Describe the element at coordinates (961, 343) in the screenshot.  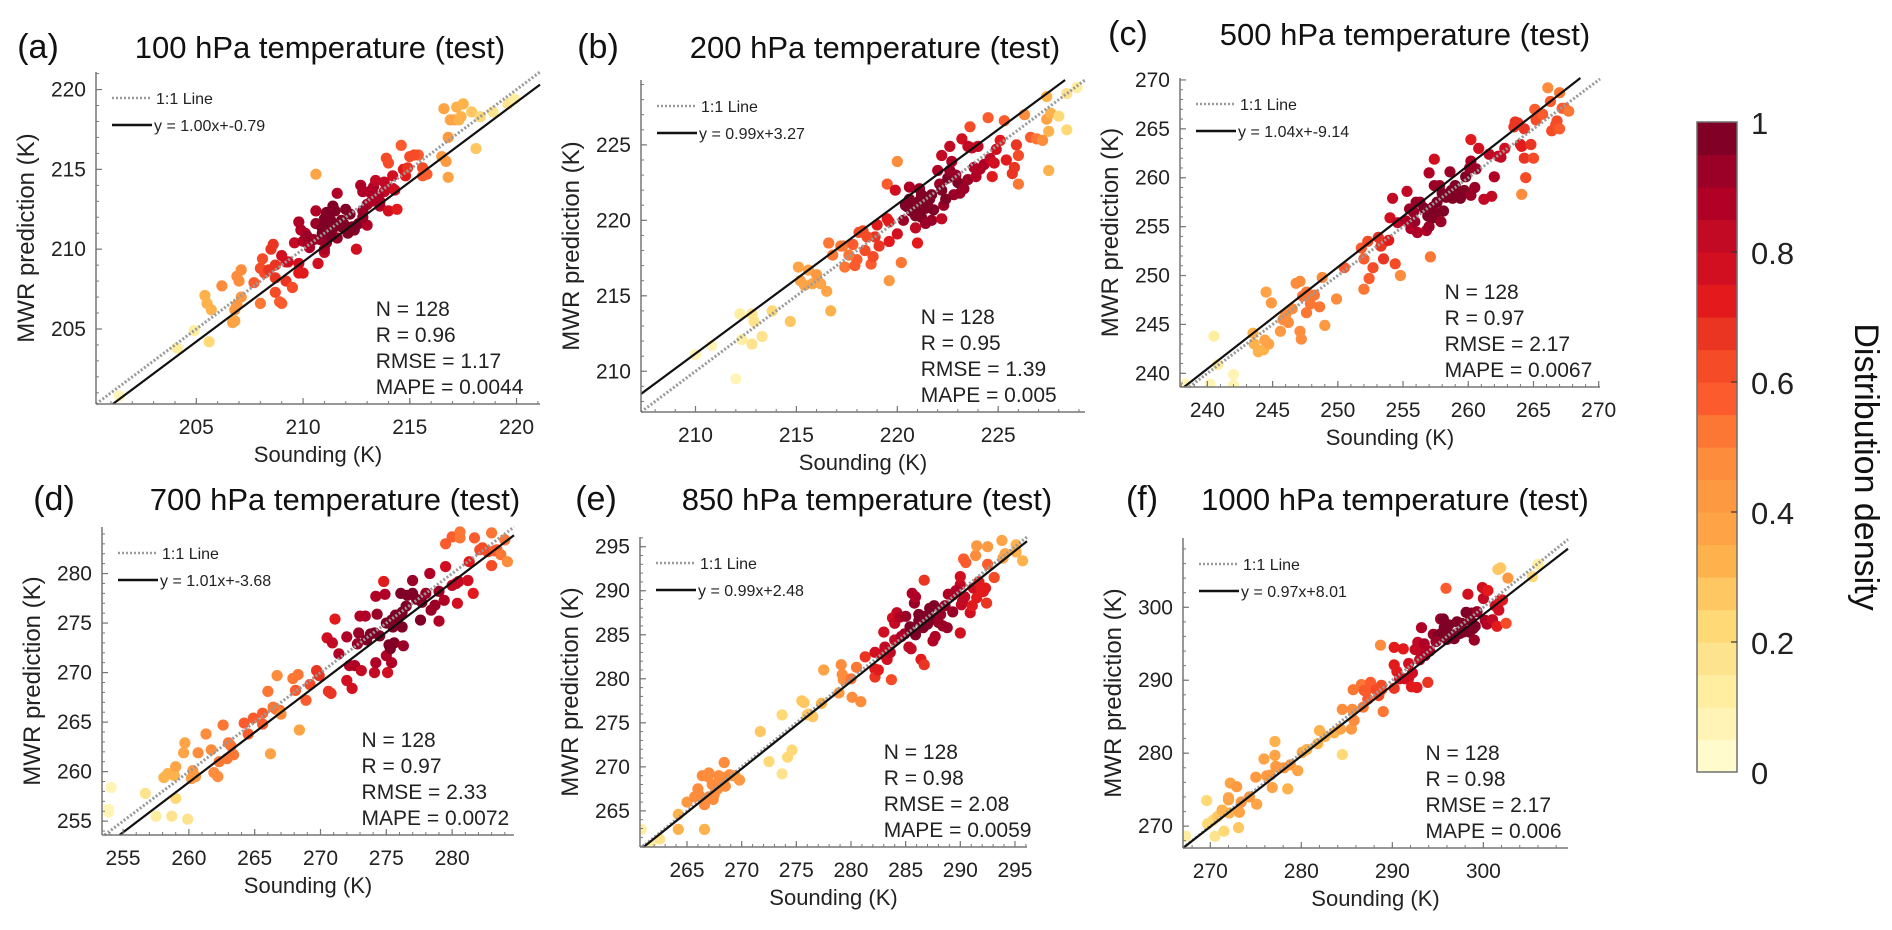
I see `stat-line: R = 0.95` at that location.